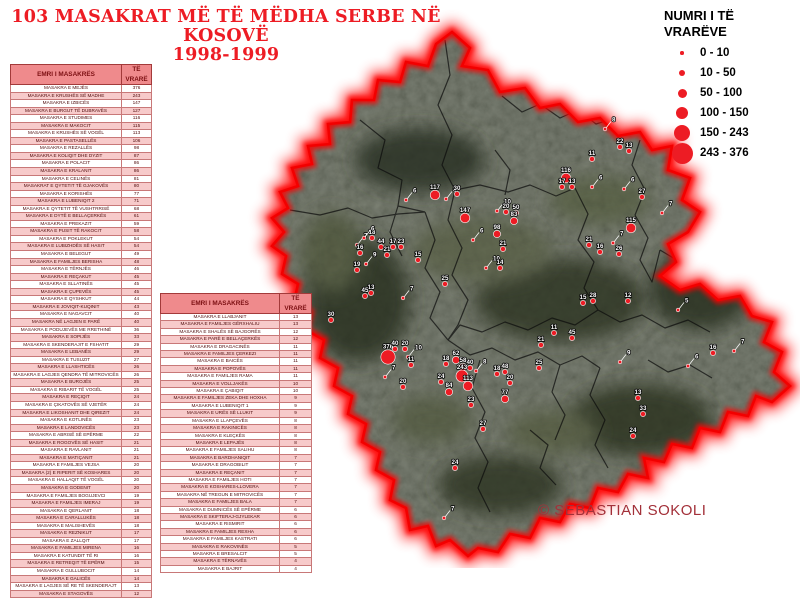  What do you see at coordinates (66, 133) in the screenshot?
I see `massacre-name: MASAKRA E KRUSHËS SË VOGËL` at bounding box center [66, 133].